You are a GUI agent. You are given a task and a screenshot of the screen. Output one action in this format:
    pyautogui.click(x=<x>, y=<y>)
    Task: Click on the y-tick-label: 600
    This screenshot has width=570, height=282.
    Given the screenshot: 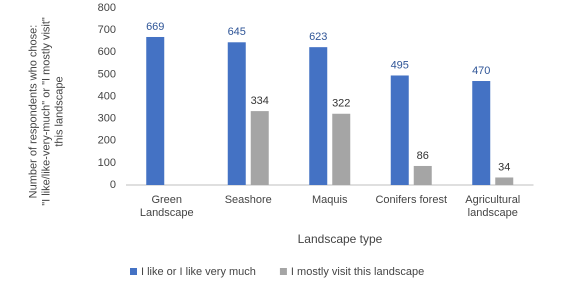 What is the action you would take?
    pyautogui.click(x=107, y=52)
    